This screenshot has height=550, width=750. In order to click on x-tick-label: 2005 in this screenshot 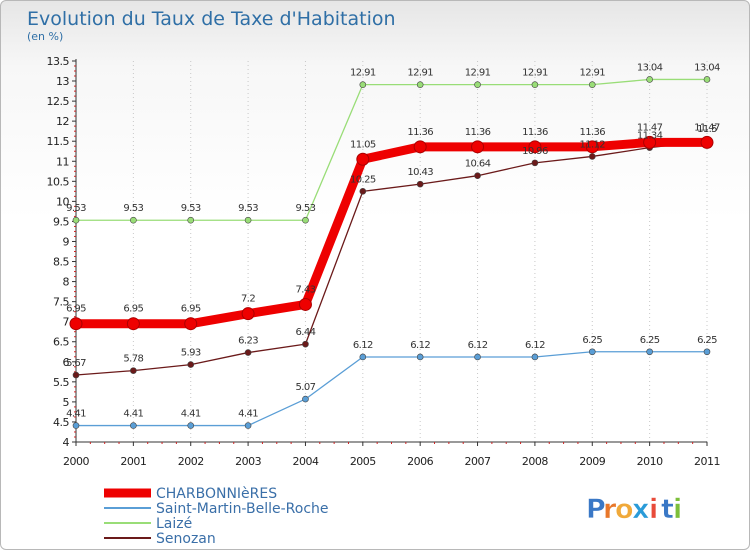, I will do `click(363, 461)`.